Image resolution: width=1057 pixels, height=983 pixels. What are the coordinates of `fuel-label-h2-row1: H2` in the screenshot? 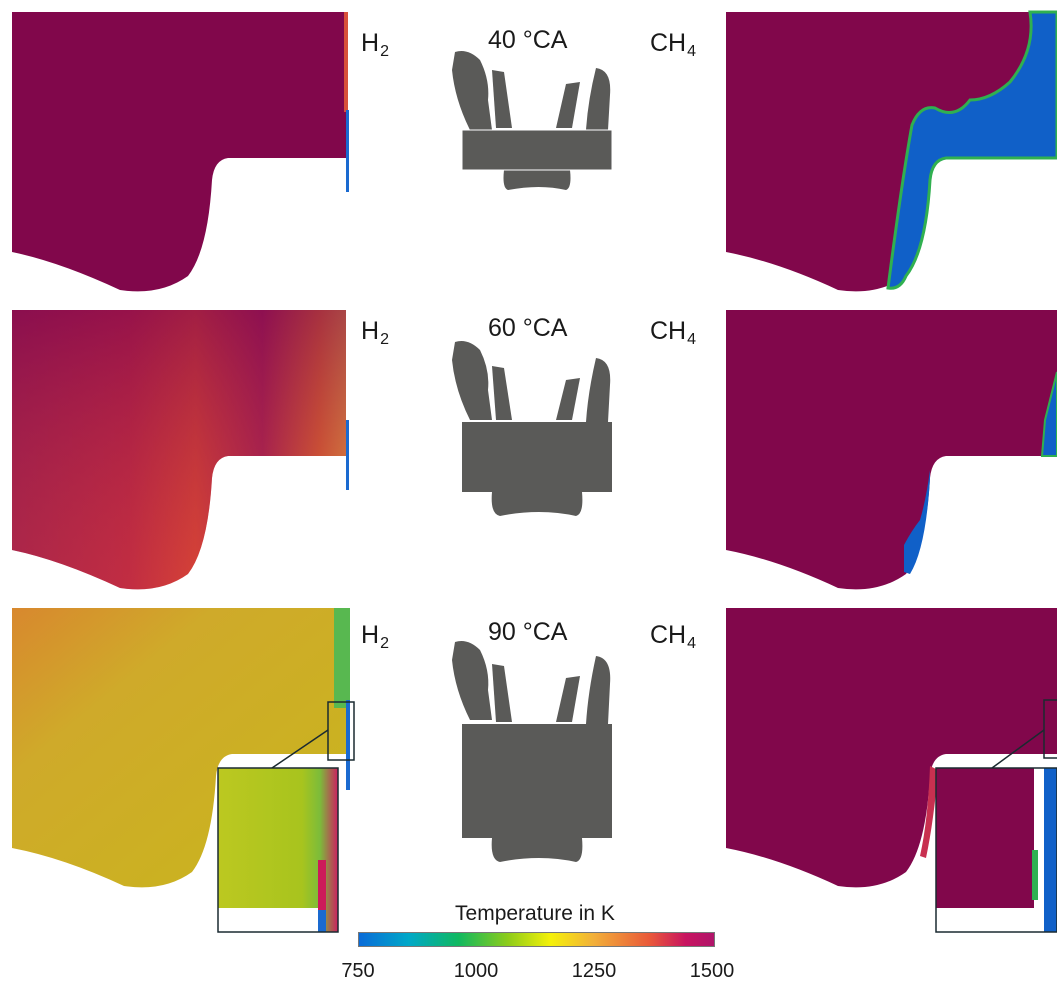 It's located at (375, 44).